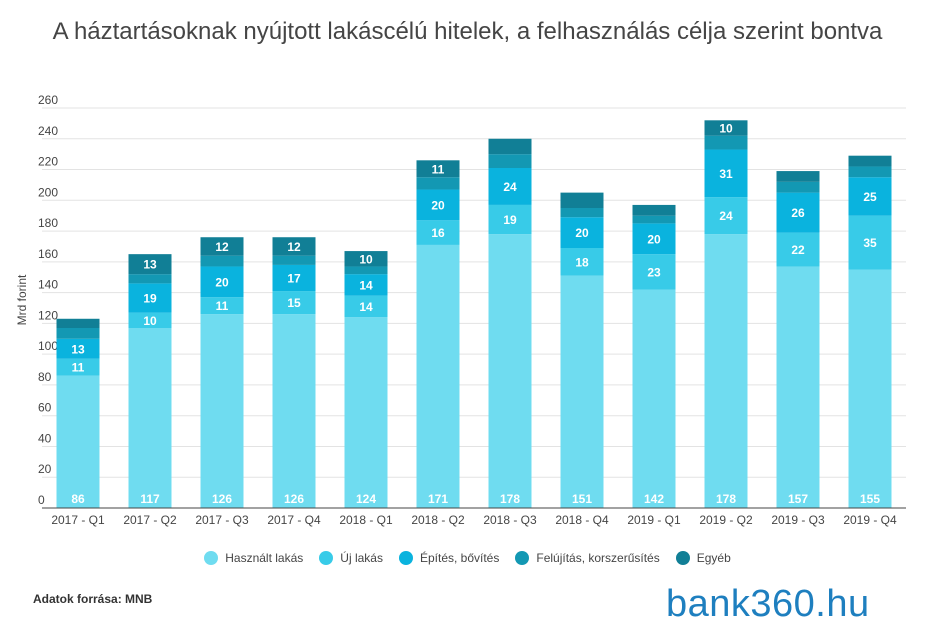 Image resolution: width=935 pixels, height=637 pixels. What do you see at coordinates (726, 520) in the screenshot?
I see `x-tick-label: 2019 - Q2` at bounding box center [726, 520].